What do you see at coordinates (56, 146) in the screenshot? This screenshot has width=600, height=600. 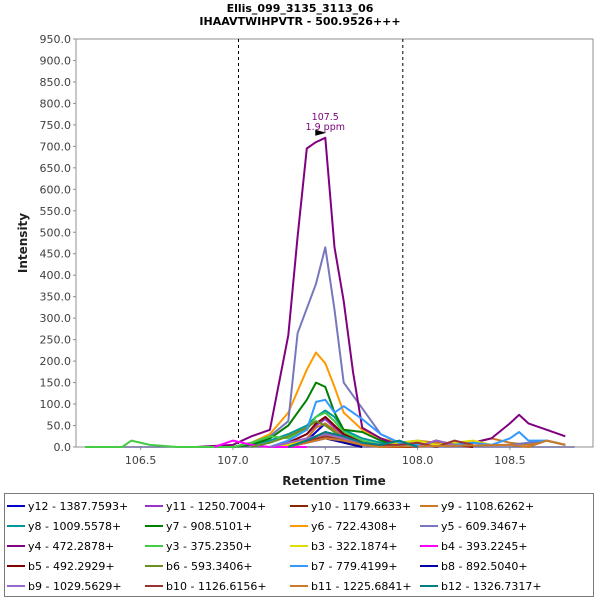 I see `y-tick-label: 700.0` at bounding box center [56, 146].